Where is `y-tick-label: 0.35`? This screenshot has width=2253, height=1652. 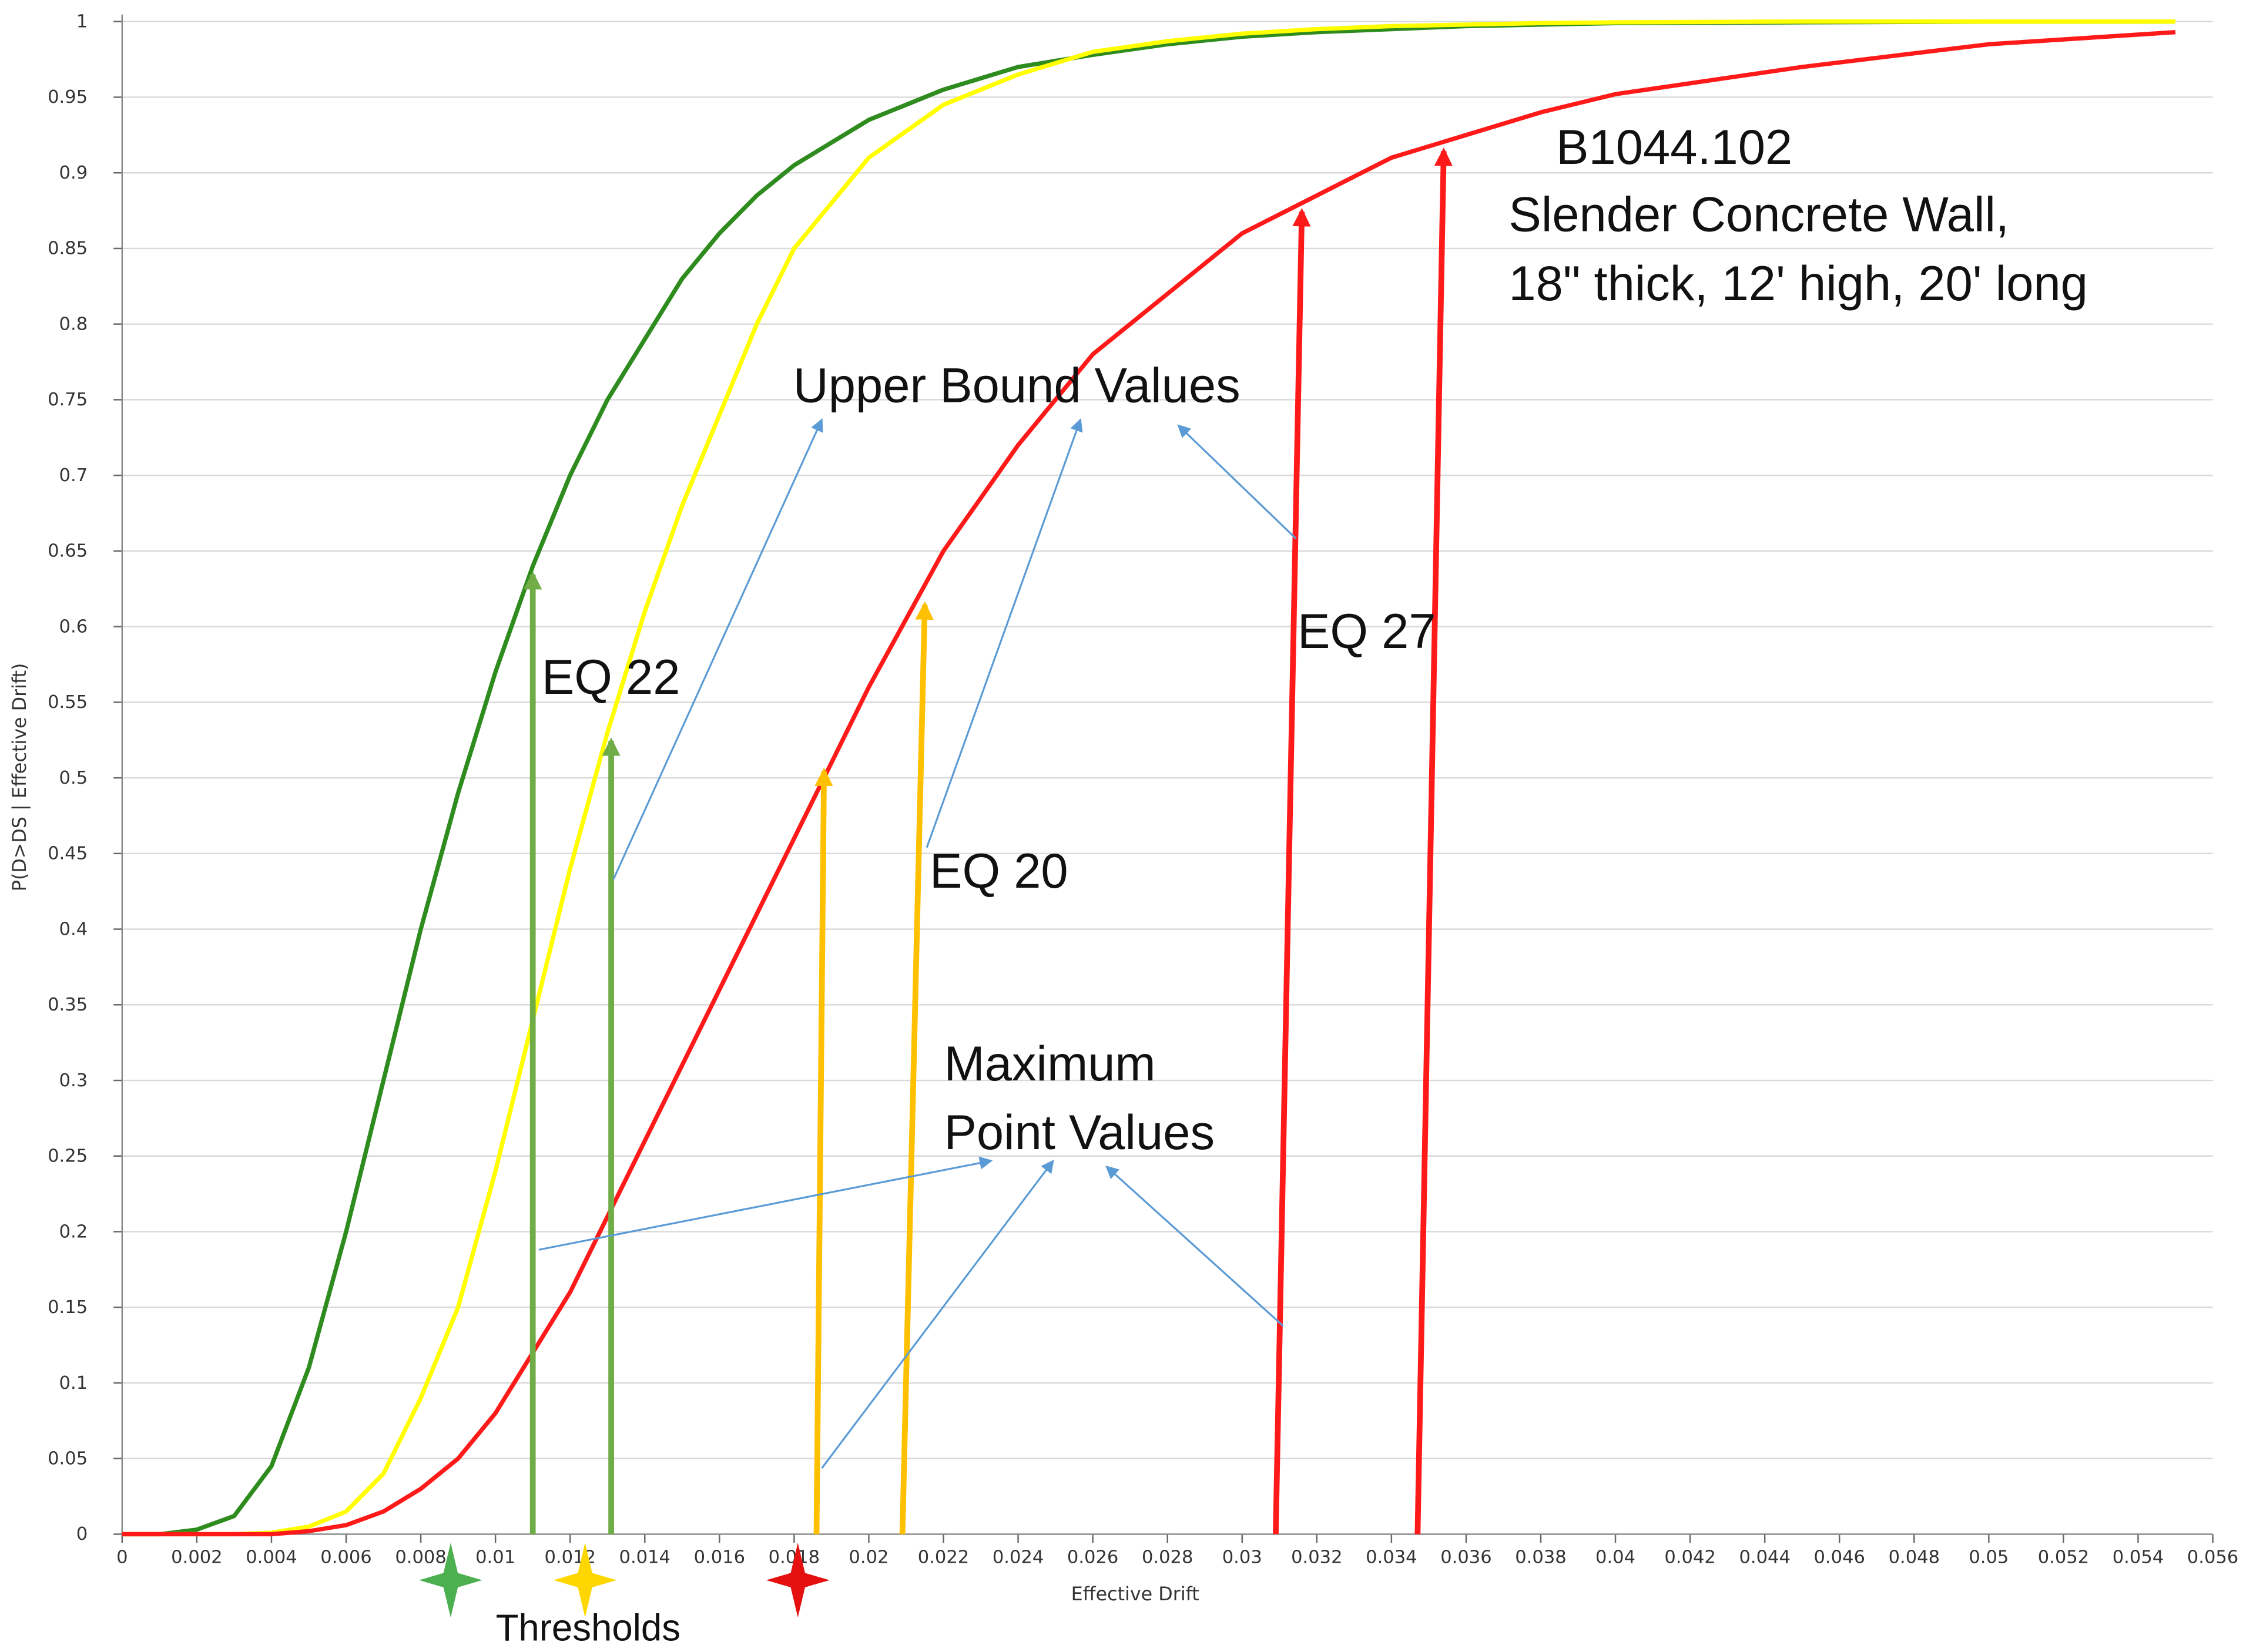 y-tick-label: 0.35 is located at coordinates (68, 1005).